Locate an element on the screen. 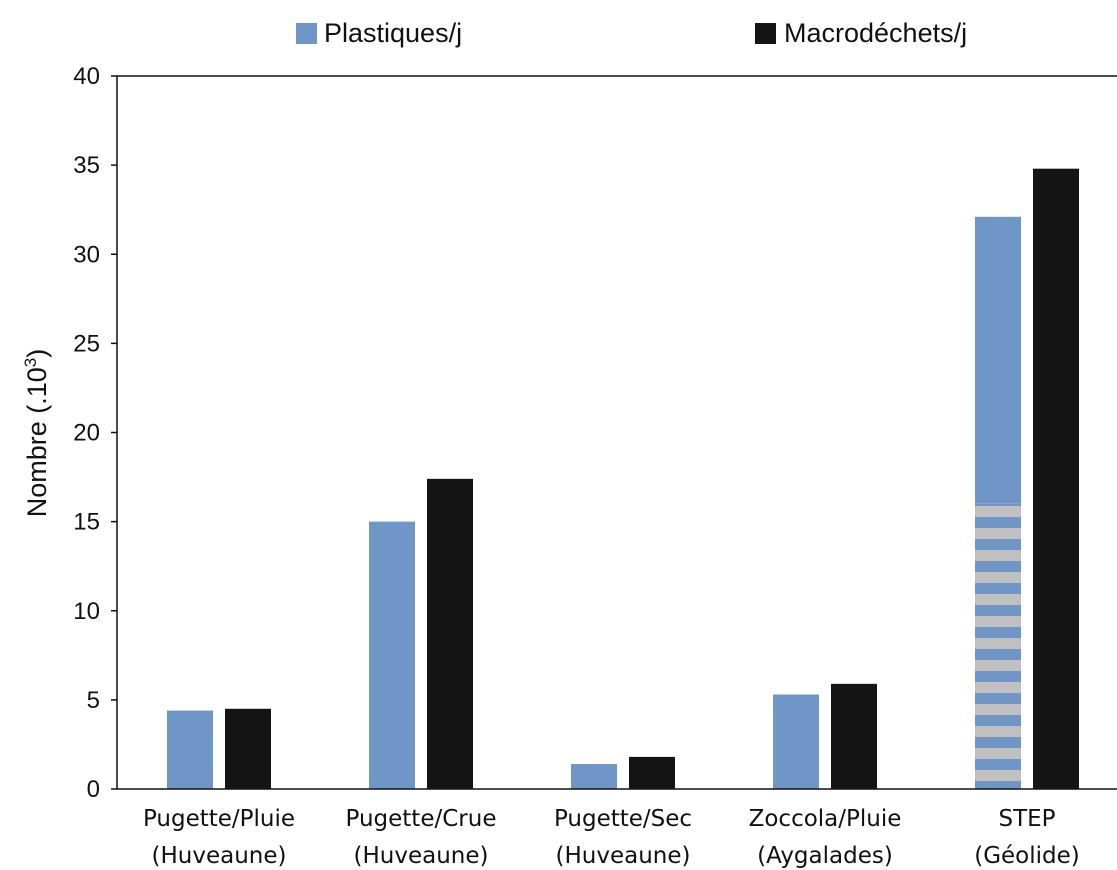 Image resolution: width=1117 pixels, height=870 pixels. y-tick-label: 30 is located at coordinates (86, 254).